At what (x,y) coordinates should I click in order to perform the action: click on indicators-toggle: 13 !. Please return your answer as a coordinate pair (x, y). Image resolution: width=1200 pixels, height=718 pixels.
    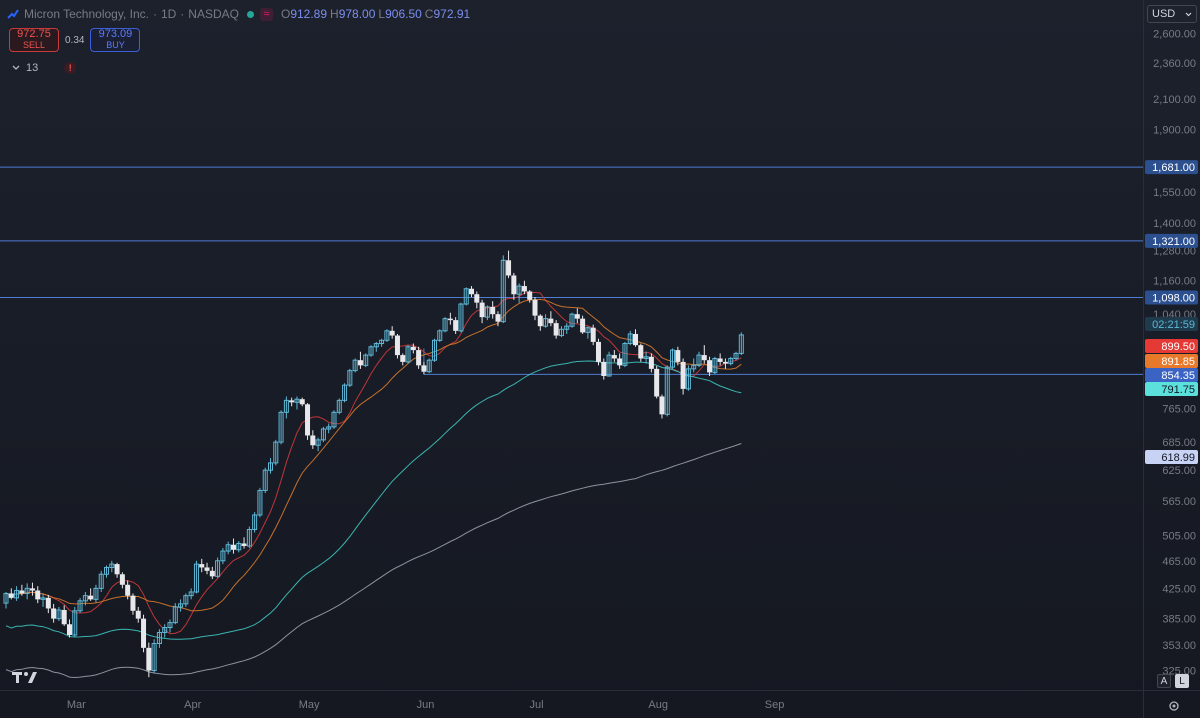
    Looking at the image, I should click on (44, 68).